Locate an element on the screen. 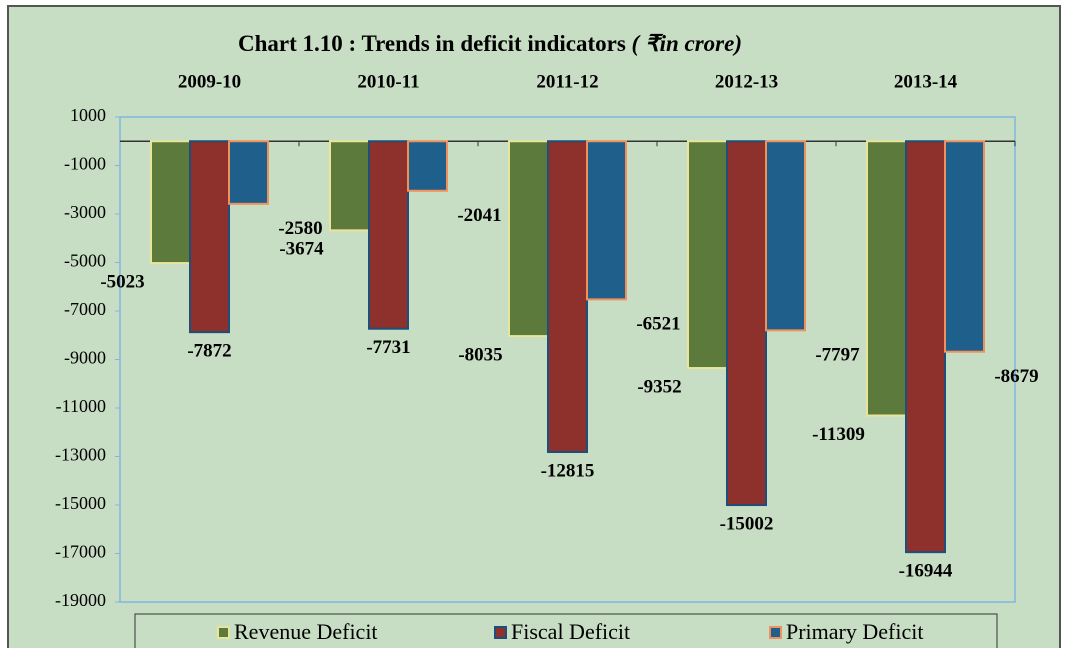 The image size is (1069, 653). legend-label: Fiscal Deficit is located at coordinates (570, 631).